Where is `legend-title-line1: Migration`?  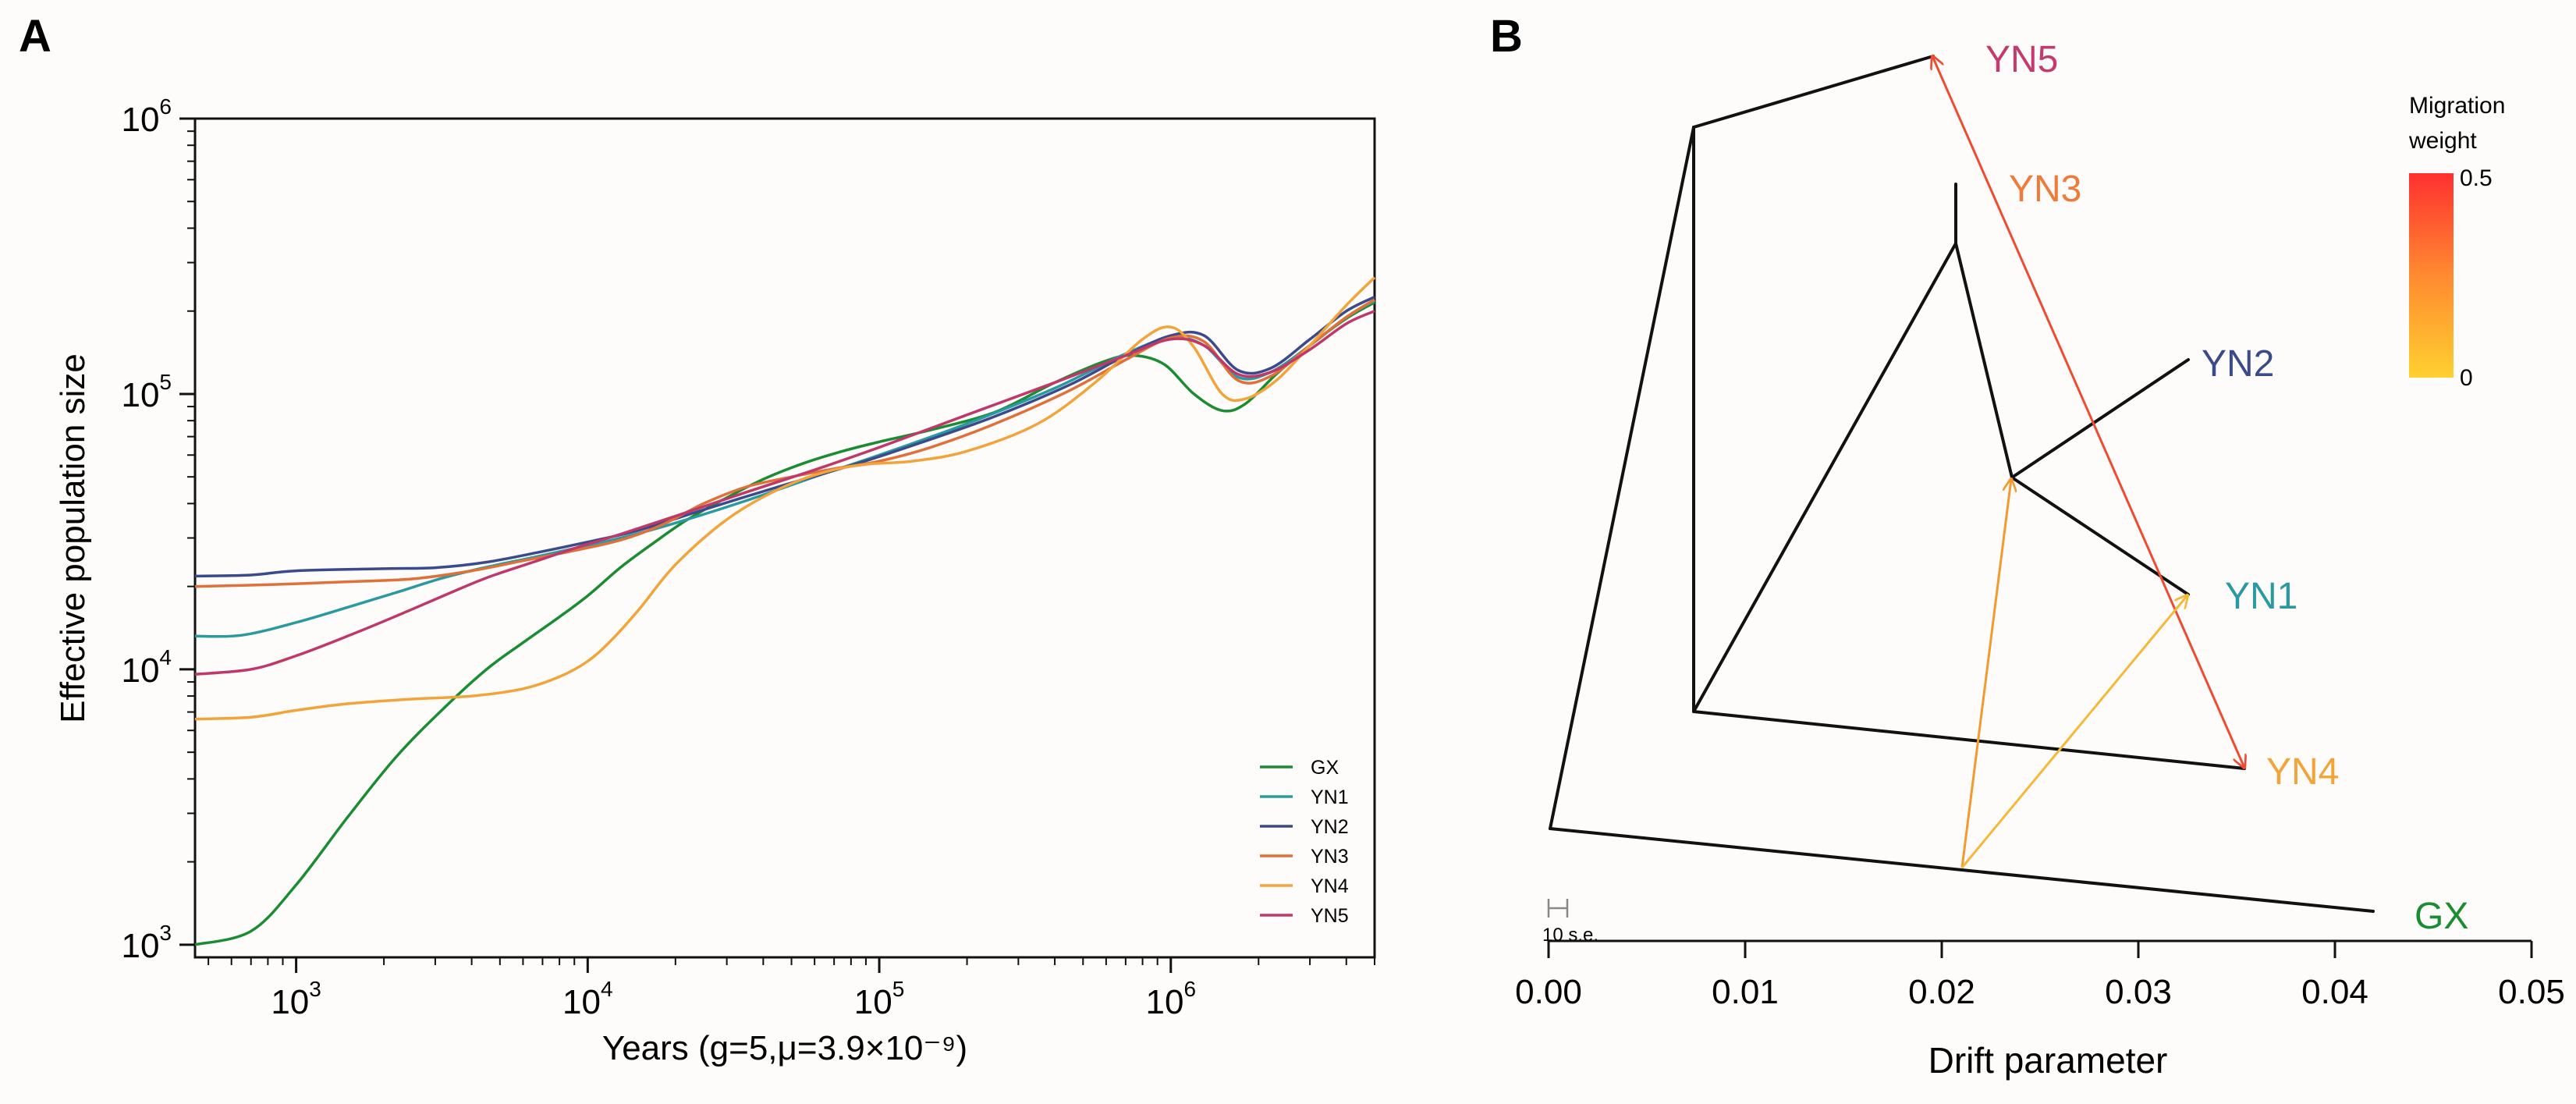 legend-title-line1: Migration is located at coordinates (2457, 106).